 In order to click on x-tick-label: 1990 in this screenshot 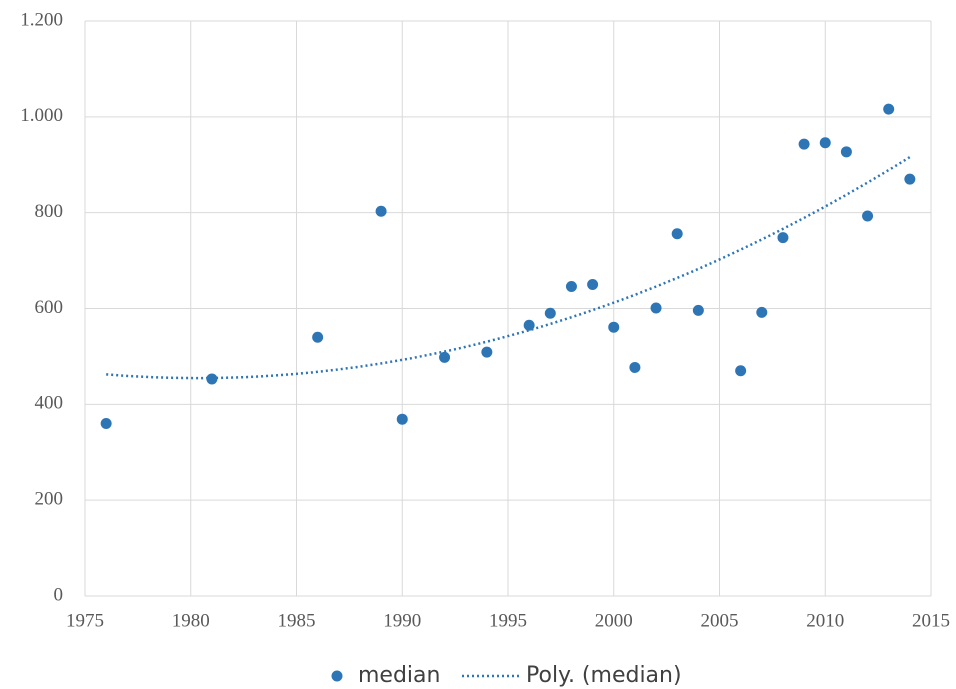, I will do `click(402, 620)`.